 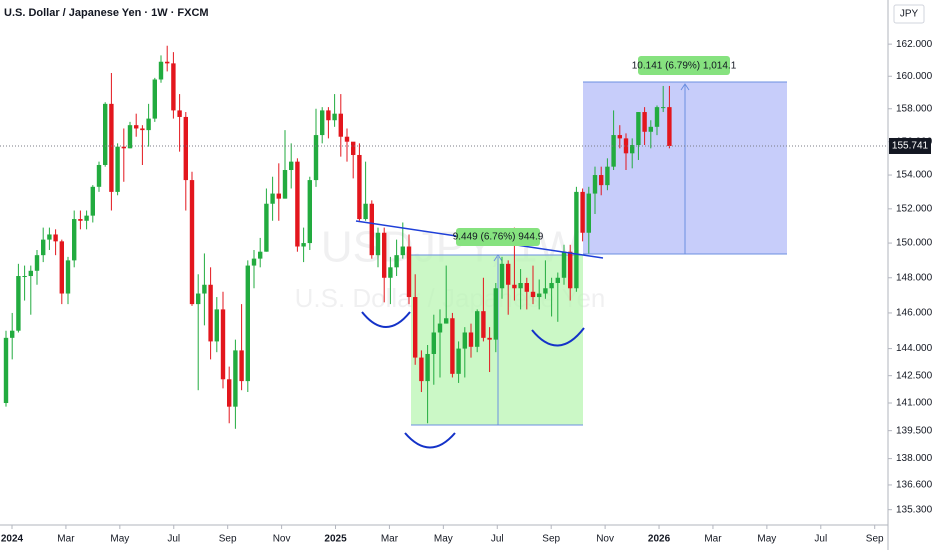 What do you see at coordinates (335, 539) in the screenshot?
I see `x-tick-label: 2025` at bounding box center [335, 539].